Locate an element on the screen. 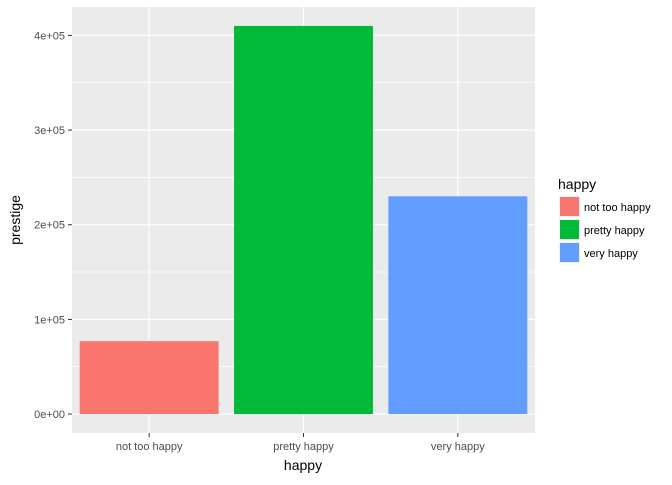  y-axis-ticks: 0e+00 1e+05 2e+05 3e+05 4e+05 is located at coordinates (53, 225).